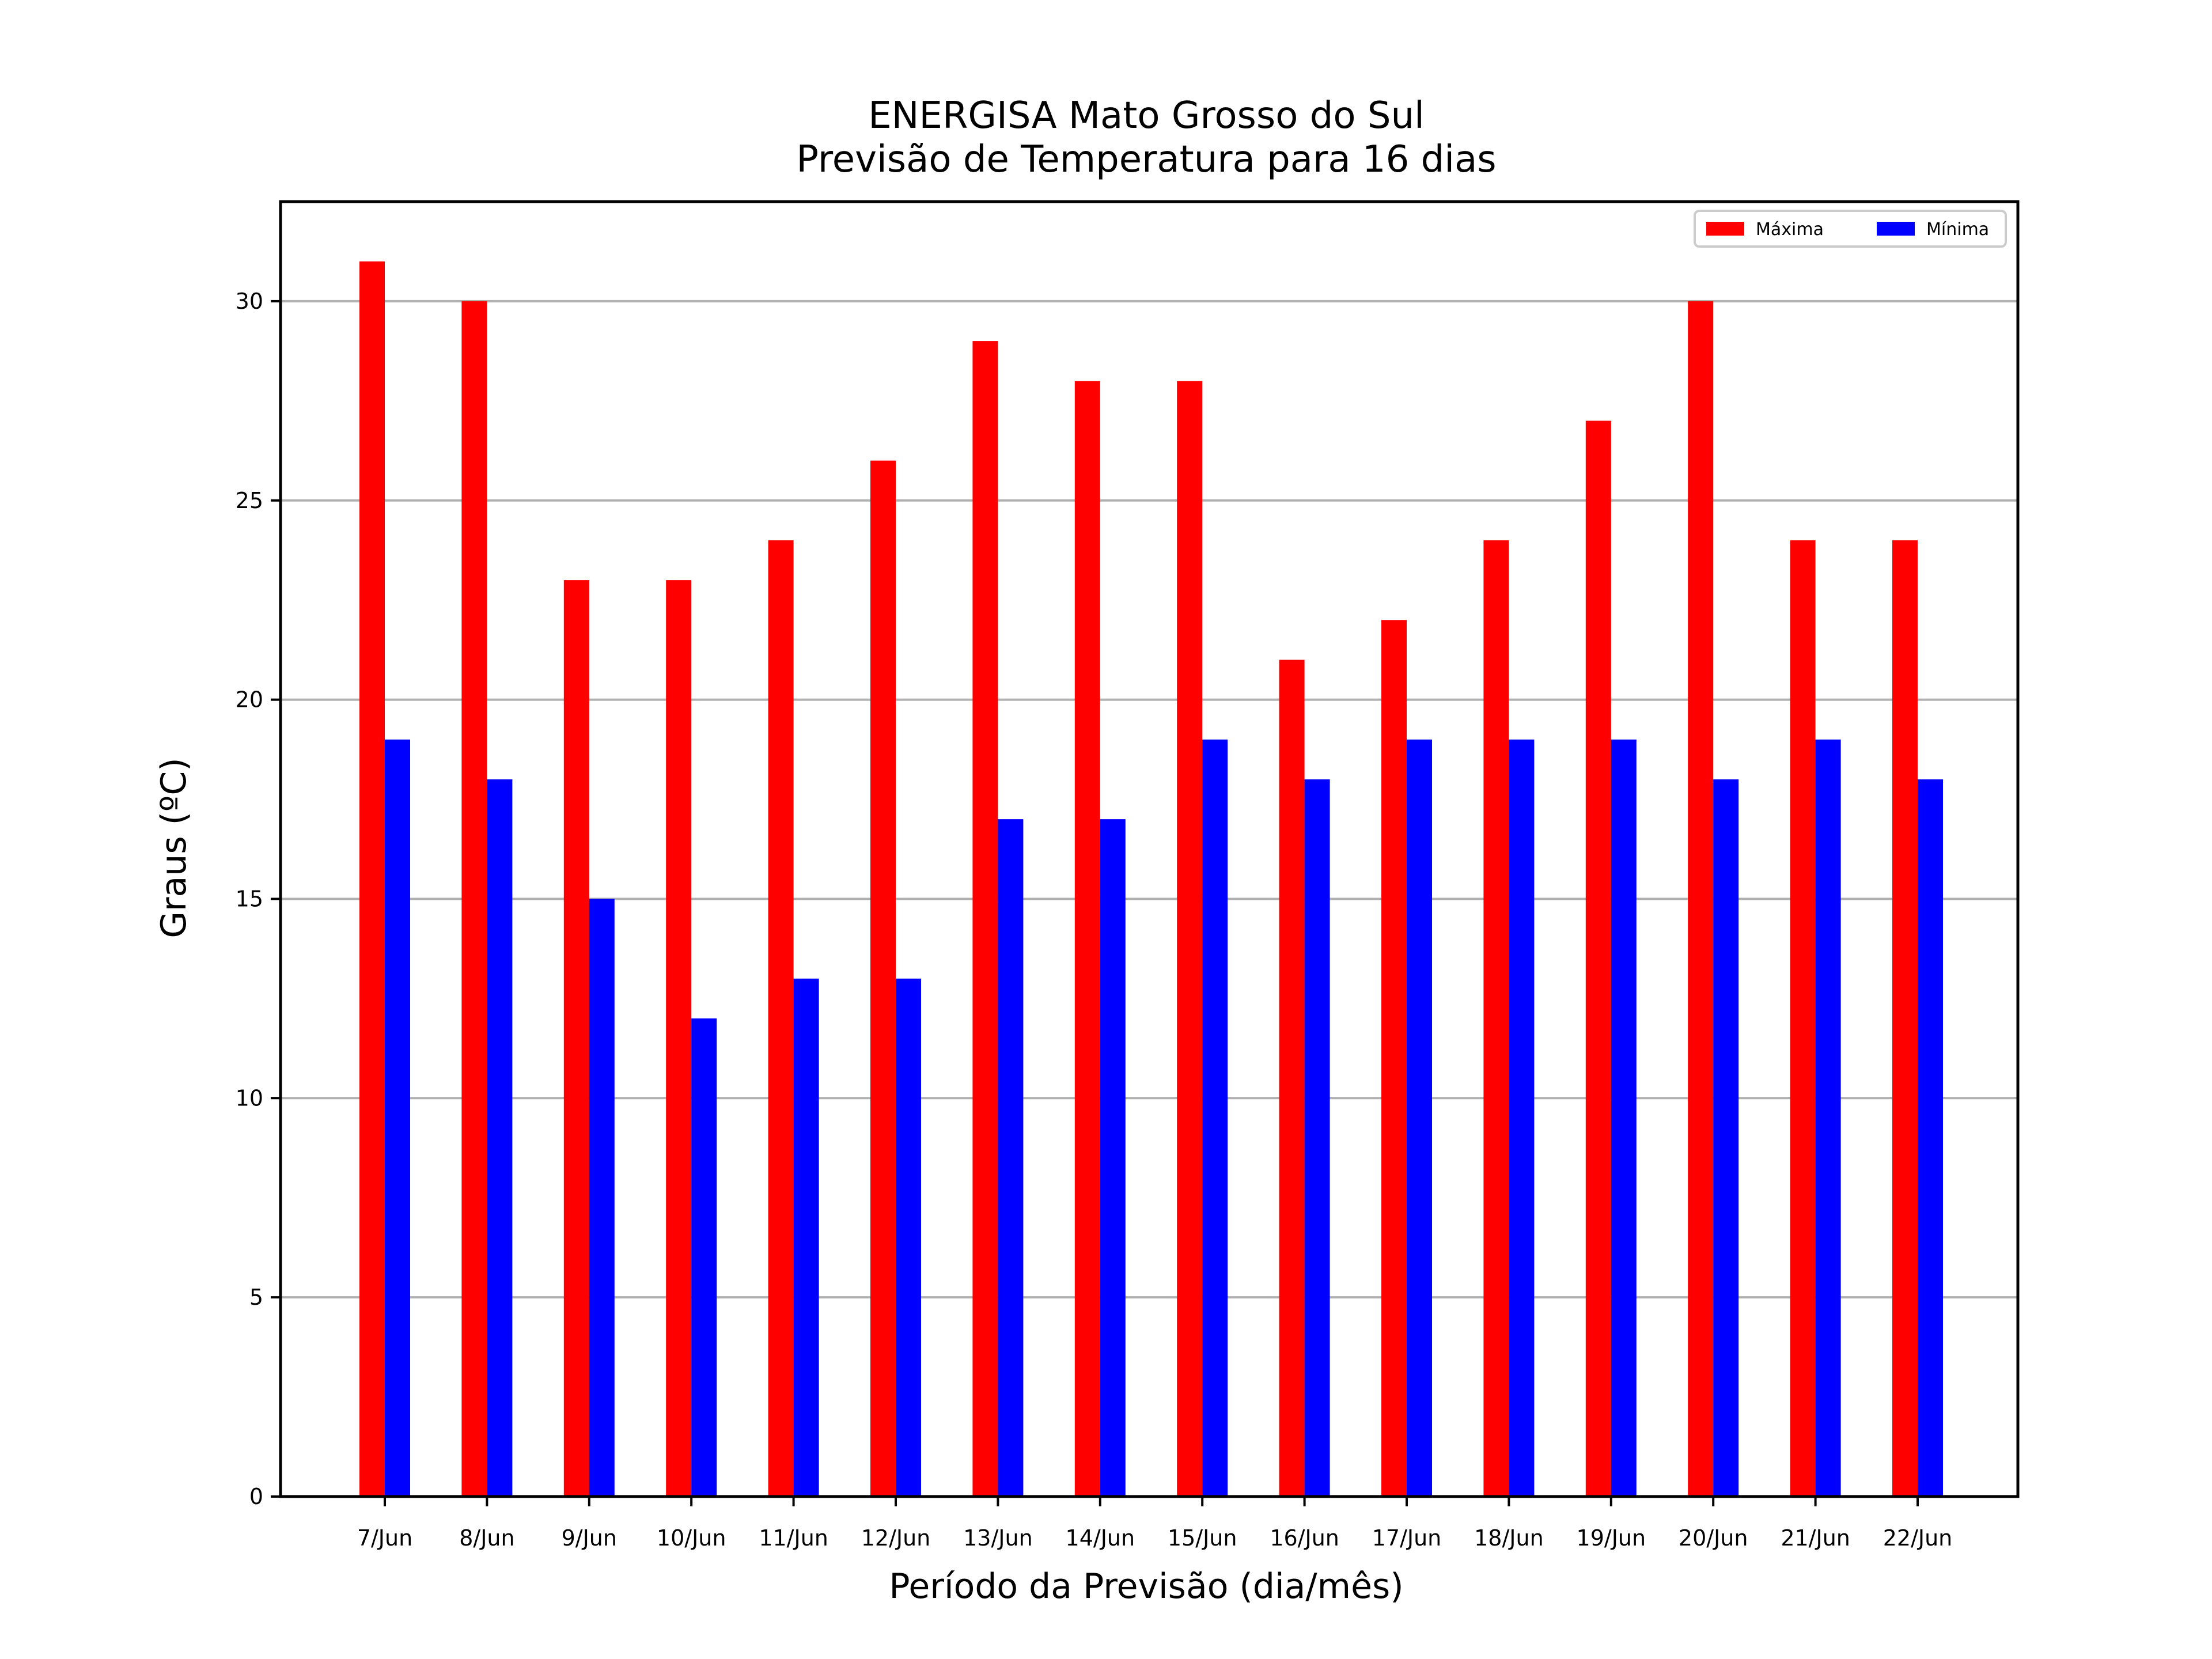 The width and height of the screenshot is (2212, 1659). Describe the element at coordinates (691, 1538) in the screenshot. I see `x-tick-label: 10/Jun` at that location.